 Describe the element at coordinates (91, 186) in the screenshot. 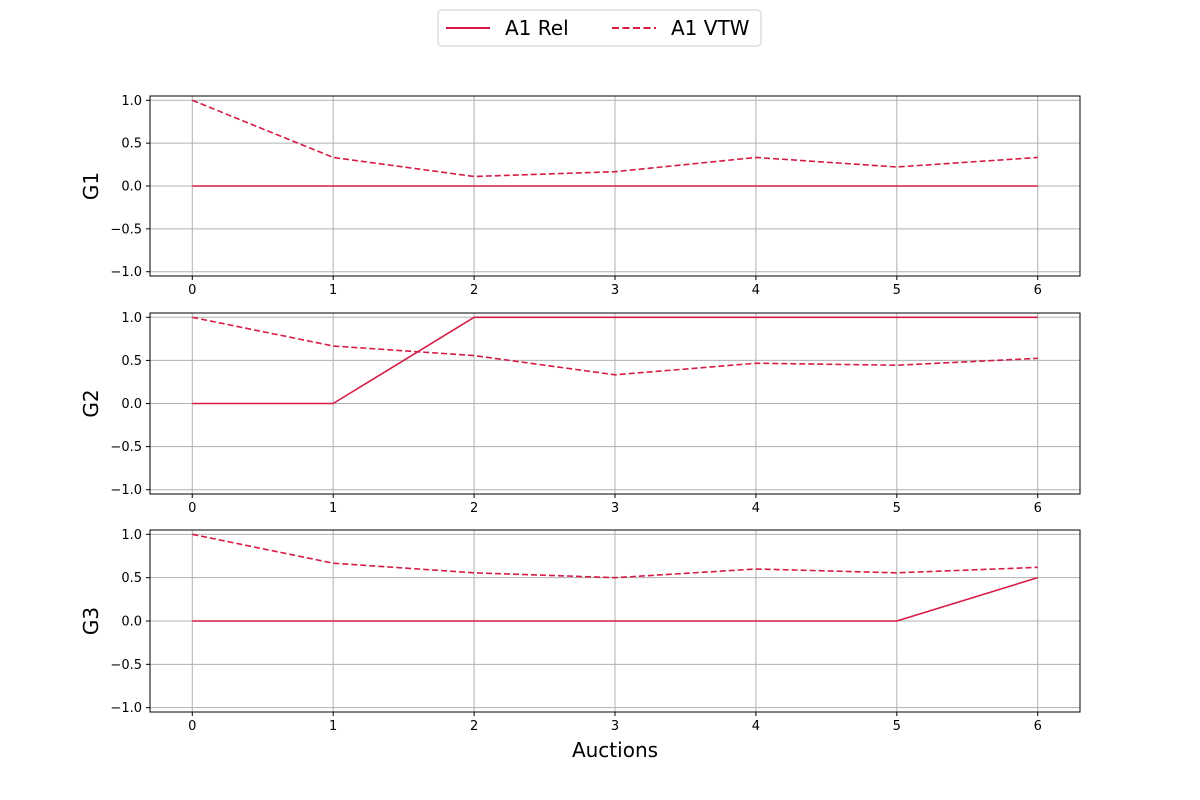

I see `y-axis-label: G1` at that location.